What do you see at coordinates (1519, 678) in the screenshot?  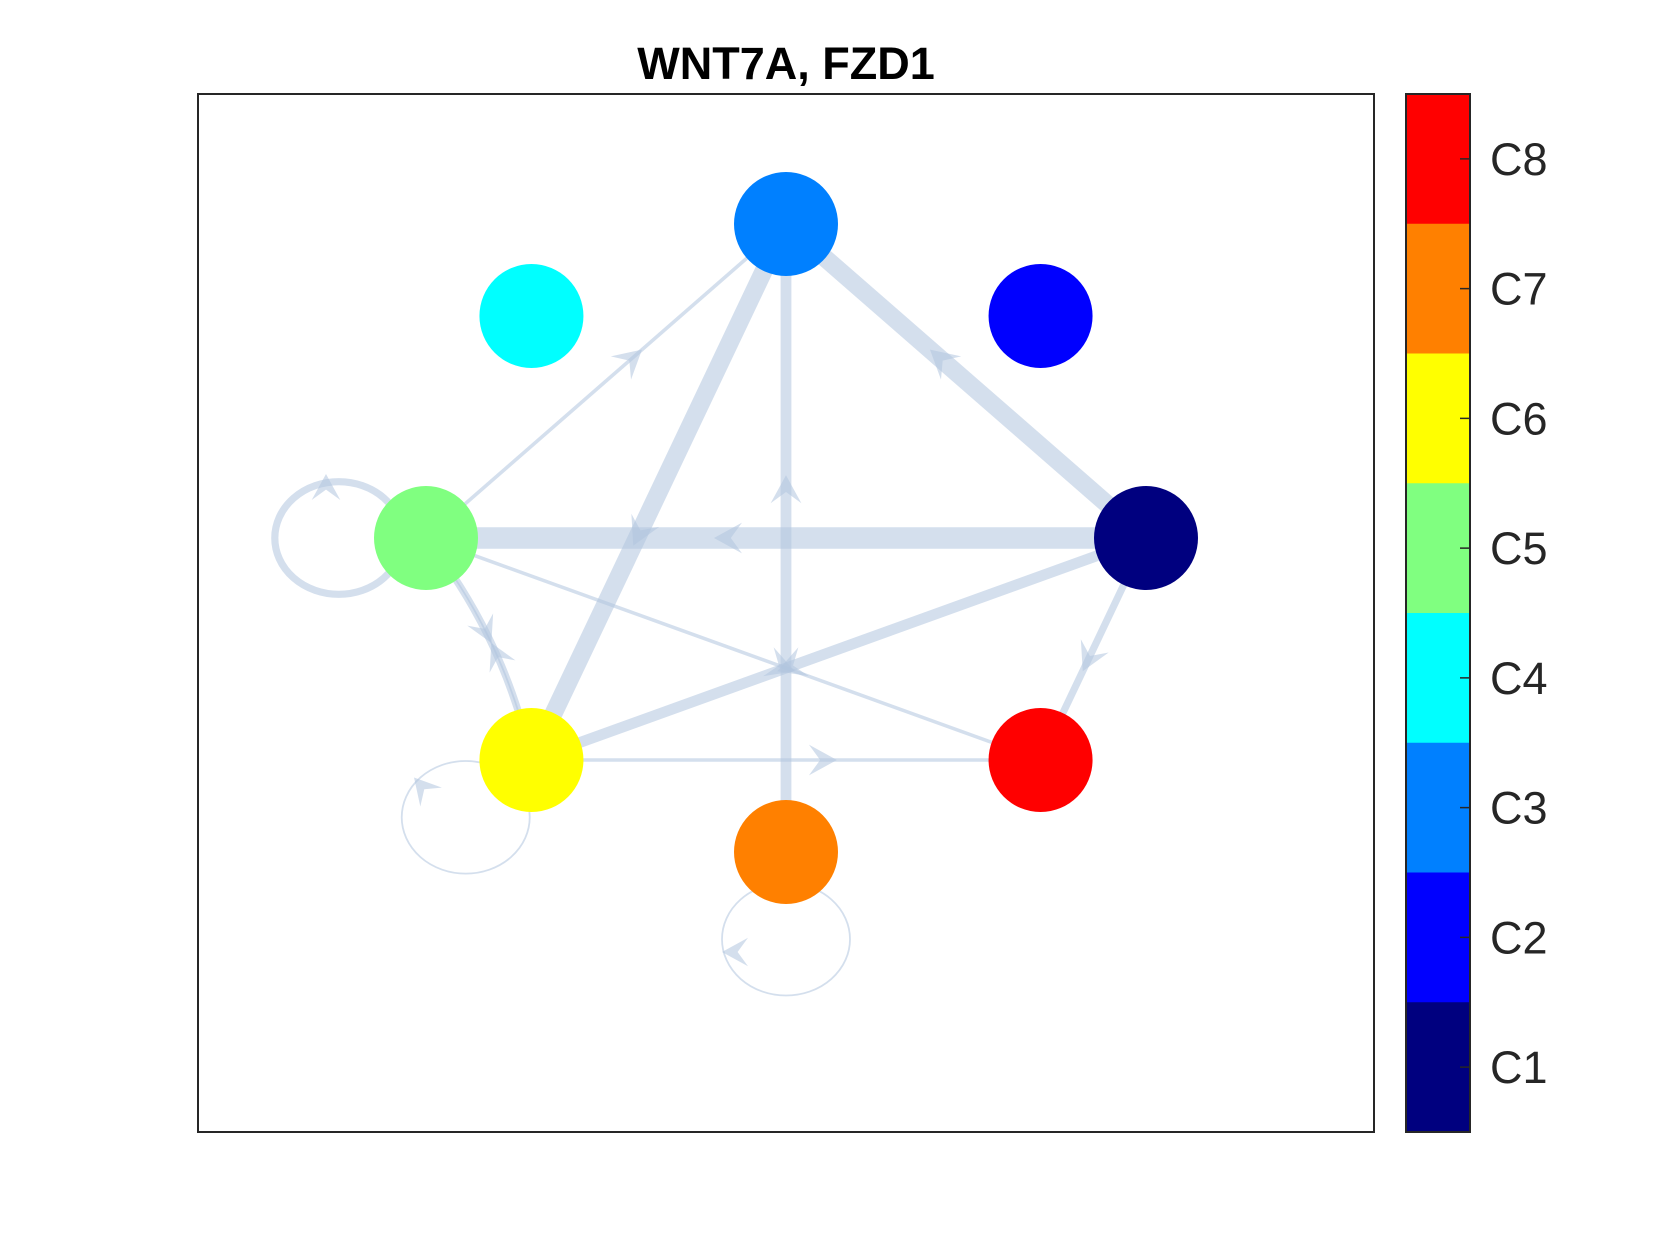 I see `colorbar-label: C4` at bounding box center [1519, 678].